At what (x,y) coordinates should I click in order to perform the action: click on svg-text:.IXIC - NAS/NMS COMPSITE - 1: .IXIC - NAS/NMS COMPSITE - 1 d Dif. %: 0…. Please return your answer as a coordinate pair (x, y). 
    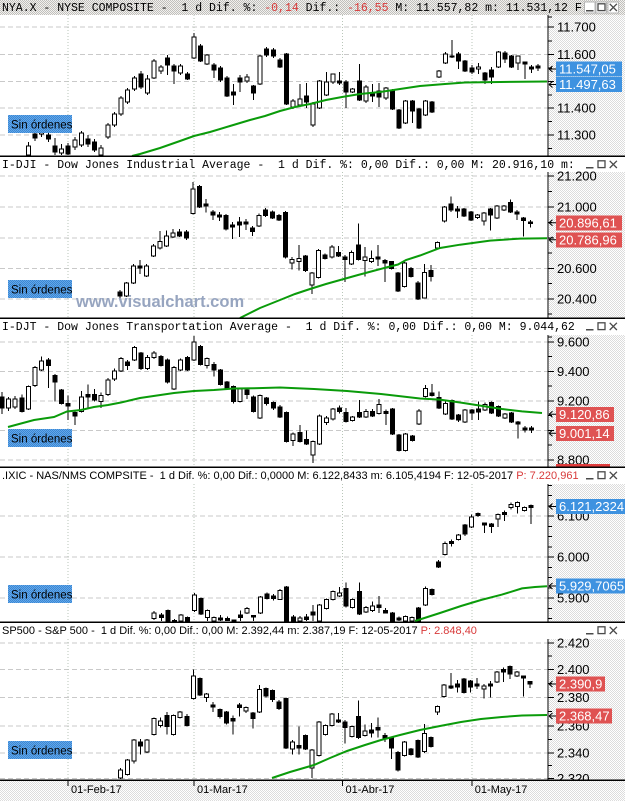
    Looking at the image, I should click on (290, 476).